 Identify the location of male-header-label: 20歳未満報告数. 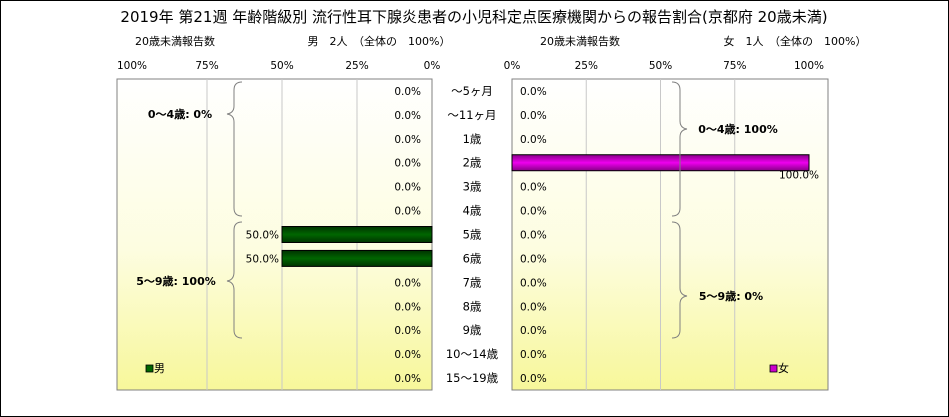
(175, 41).